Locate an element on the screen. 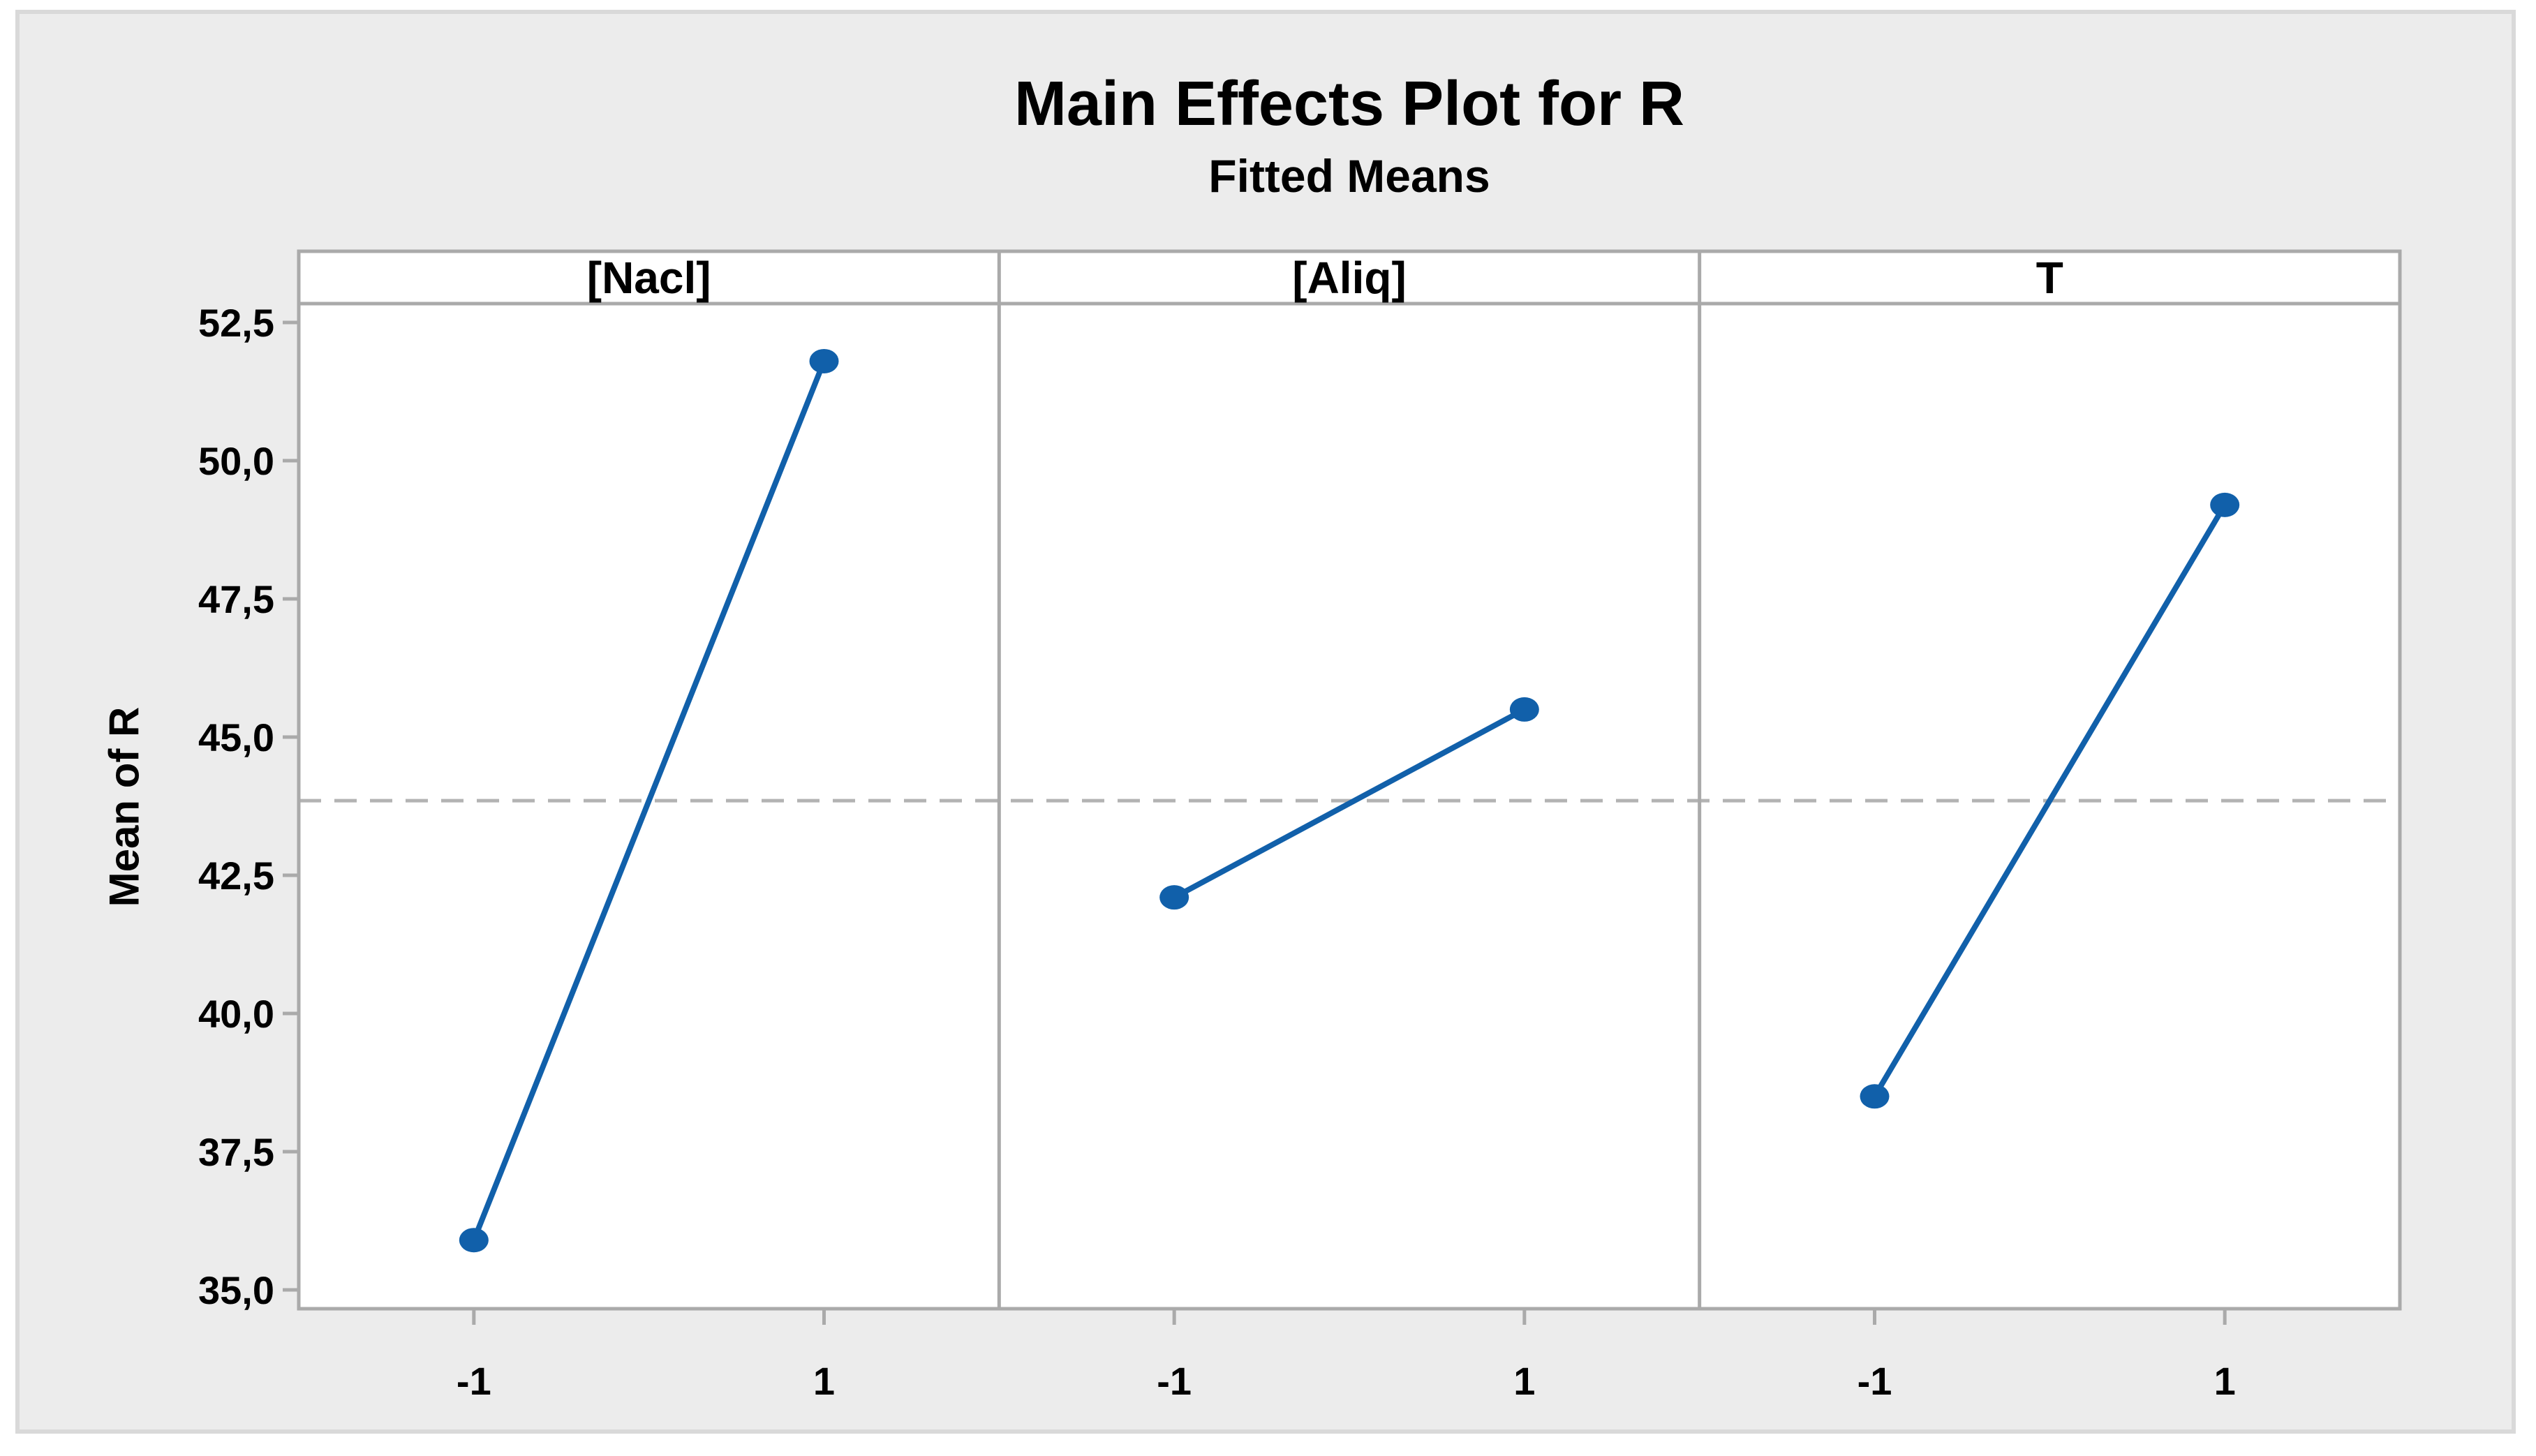  y-tick-label: 42,5 is located at coordinates (236, 876).